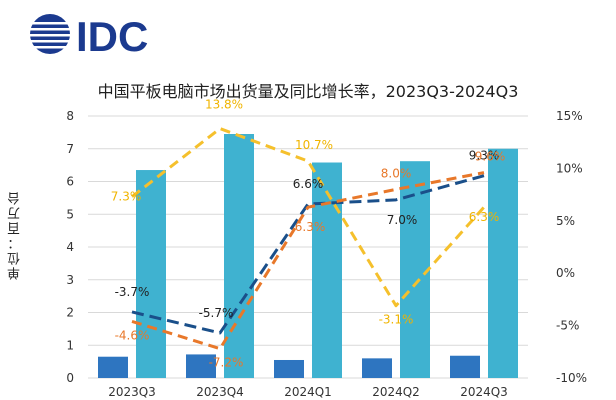  What do you see at coordinates (314, 145) in the screenshot?
I see `data-label: 10.7%` at bounding box center [314, 145].